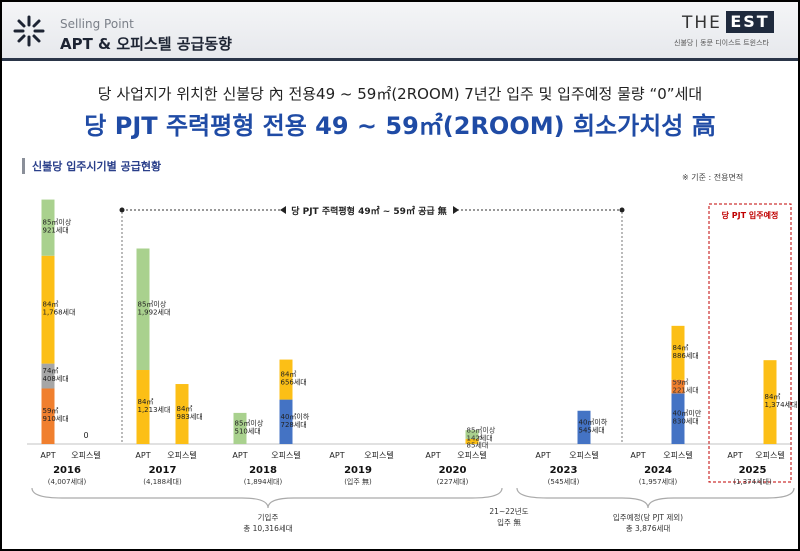  I want to click on main-title: 당 PJT 주력평형 전용 49 ~ 59㎡(2ROOM) 희소가치성 高, so click(400, 126).